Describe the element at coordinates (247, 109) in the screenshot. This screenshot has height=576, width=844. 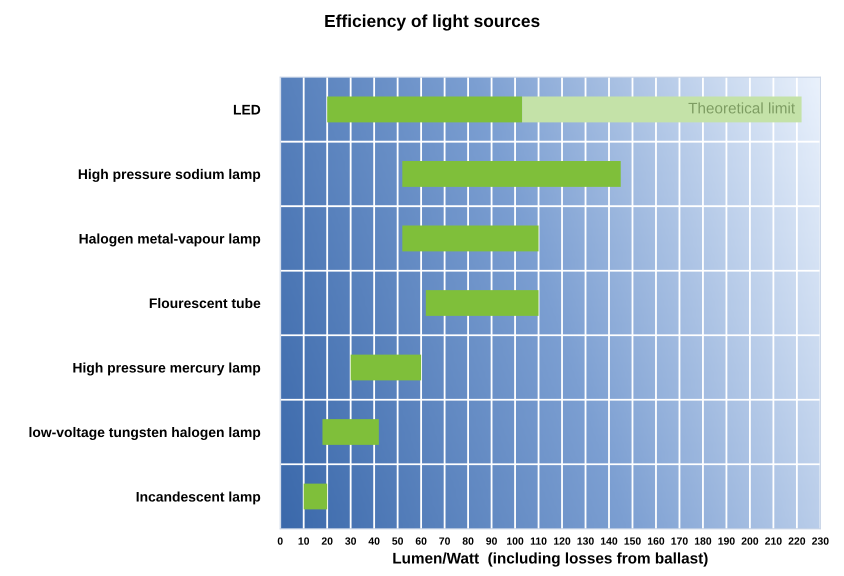
I see `y-tick-label: LED` at that location.